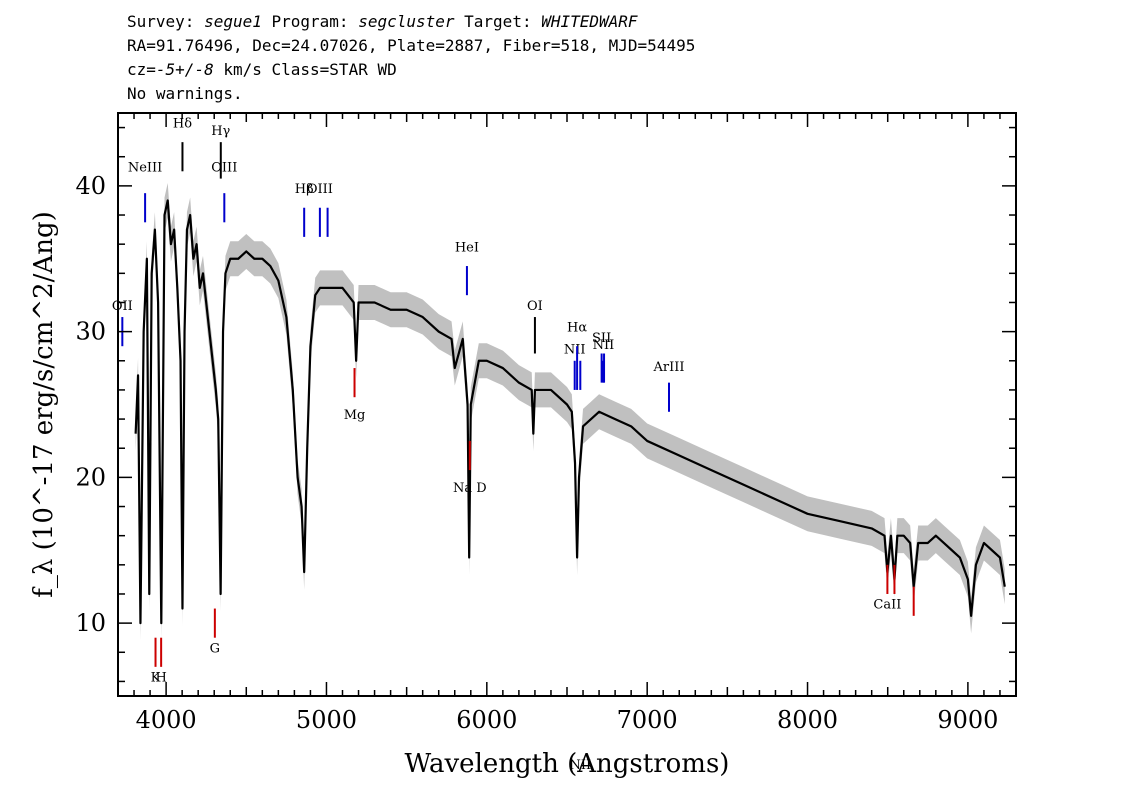  I want to click on x-tick-label: 5000, so click(326, 720).